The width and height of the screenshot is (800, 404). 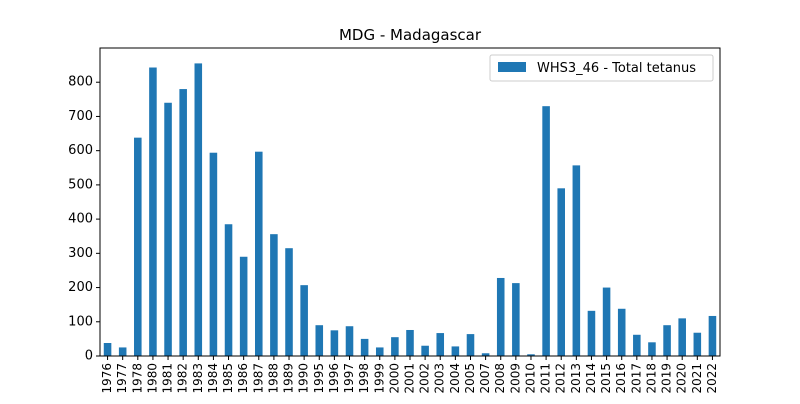 I want to click on x-tick-label: 2020, so click(x=682, y=378).